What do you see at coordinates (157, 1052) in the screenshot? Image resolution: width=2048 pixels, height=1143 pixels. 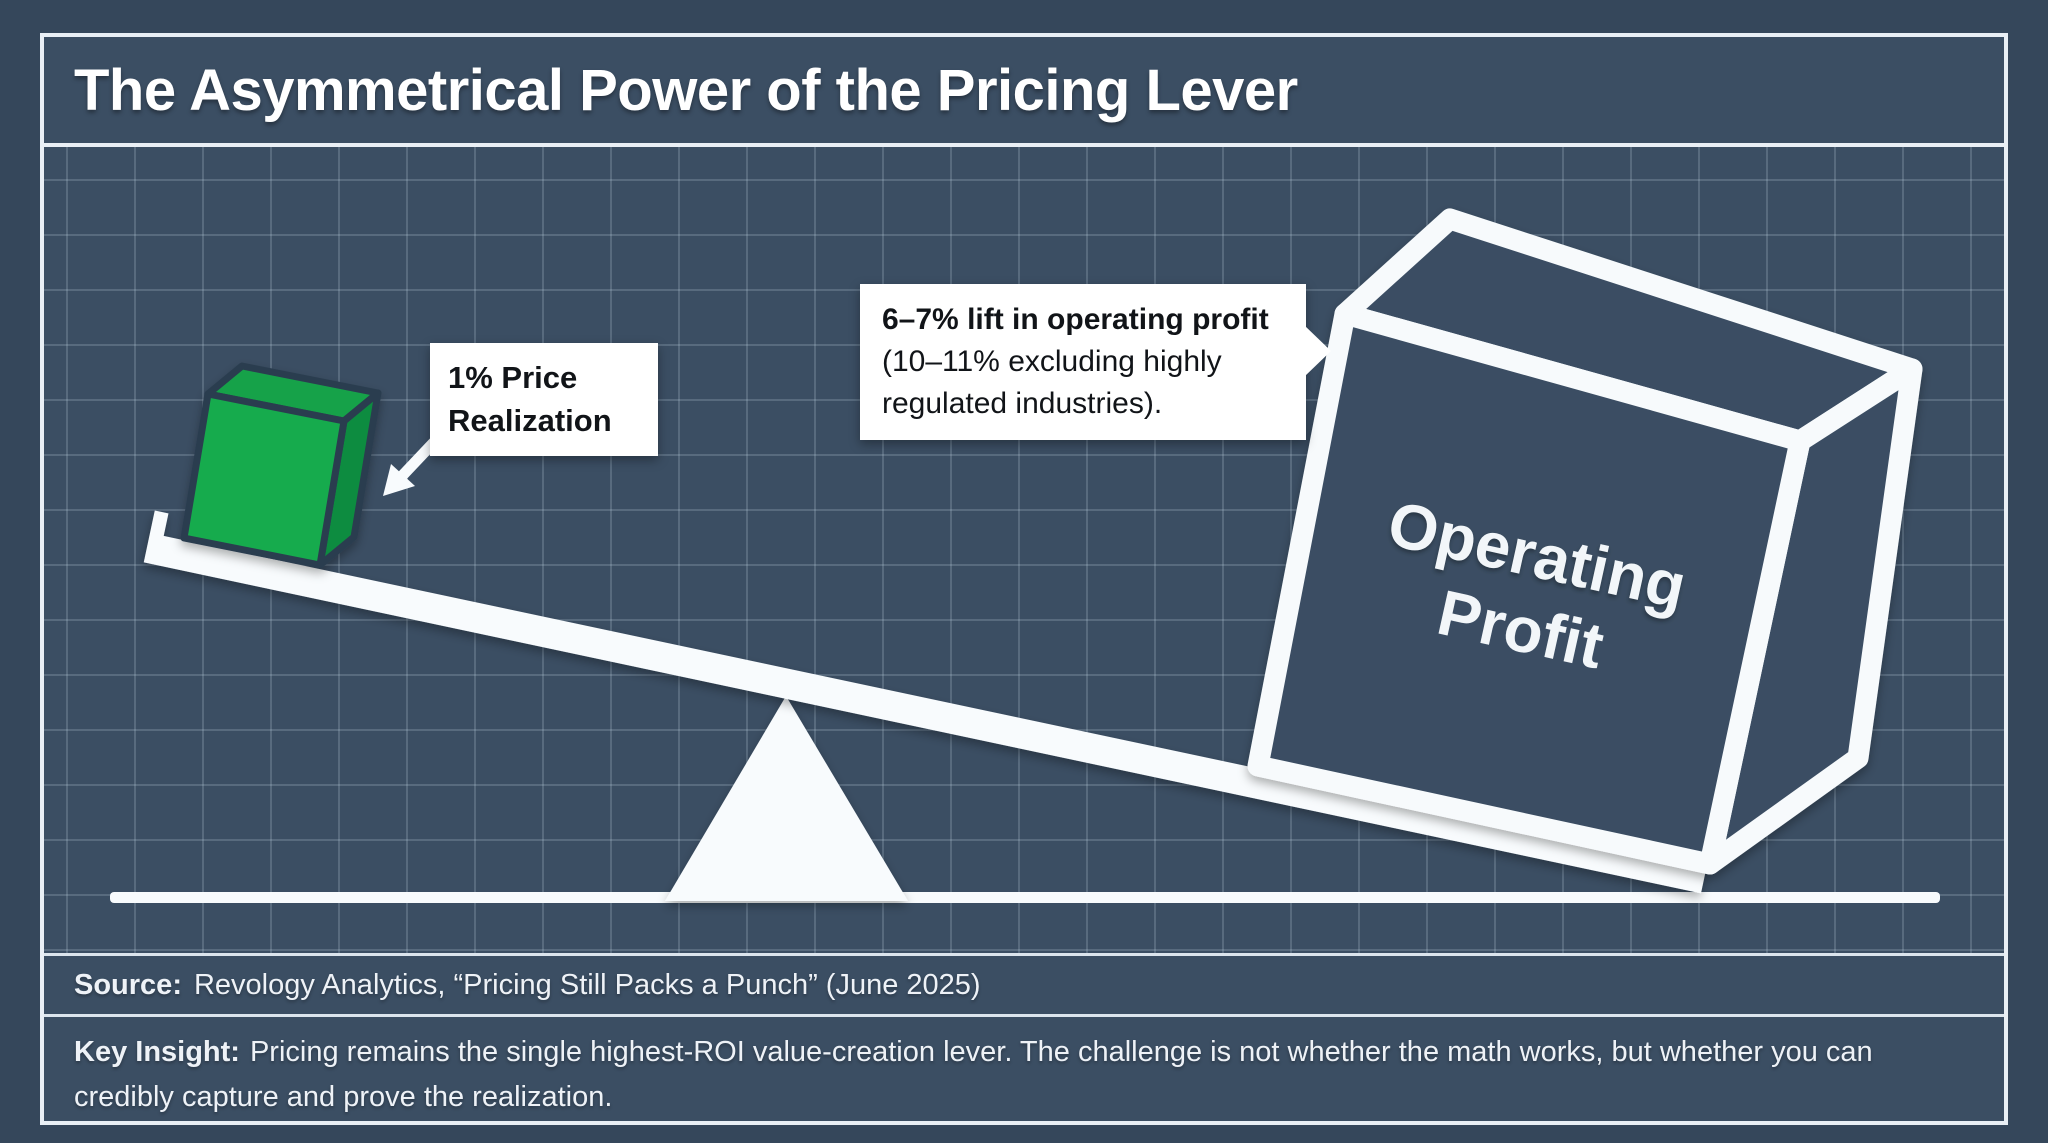 I see `key-insight-label: Key Insight:` at bounding box center [157, 1052].